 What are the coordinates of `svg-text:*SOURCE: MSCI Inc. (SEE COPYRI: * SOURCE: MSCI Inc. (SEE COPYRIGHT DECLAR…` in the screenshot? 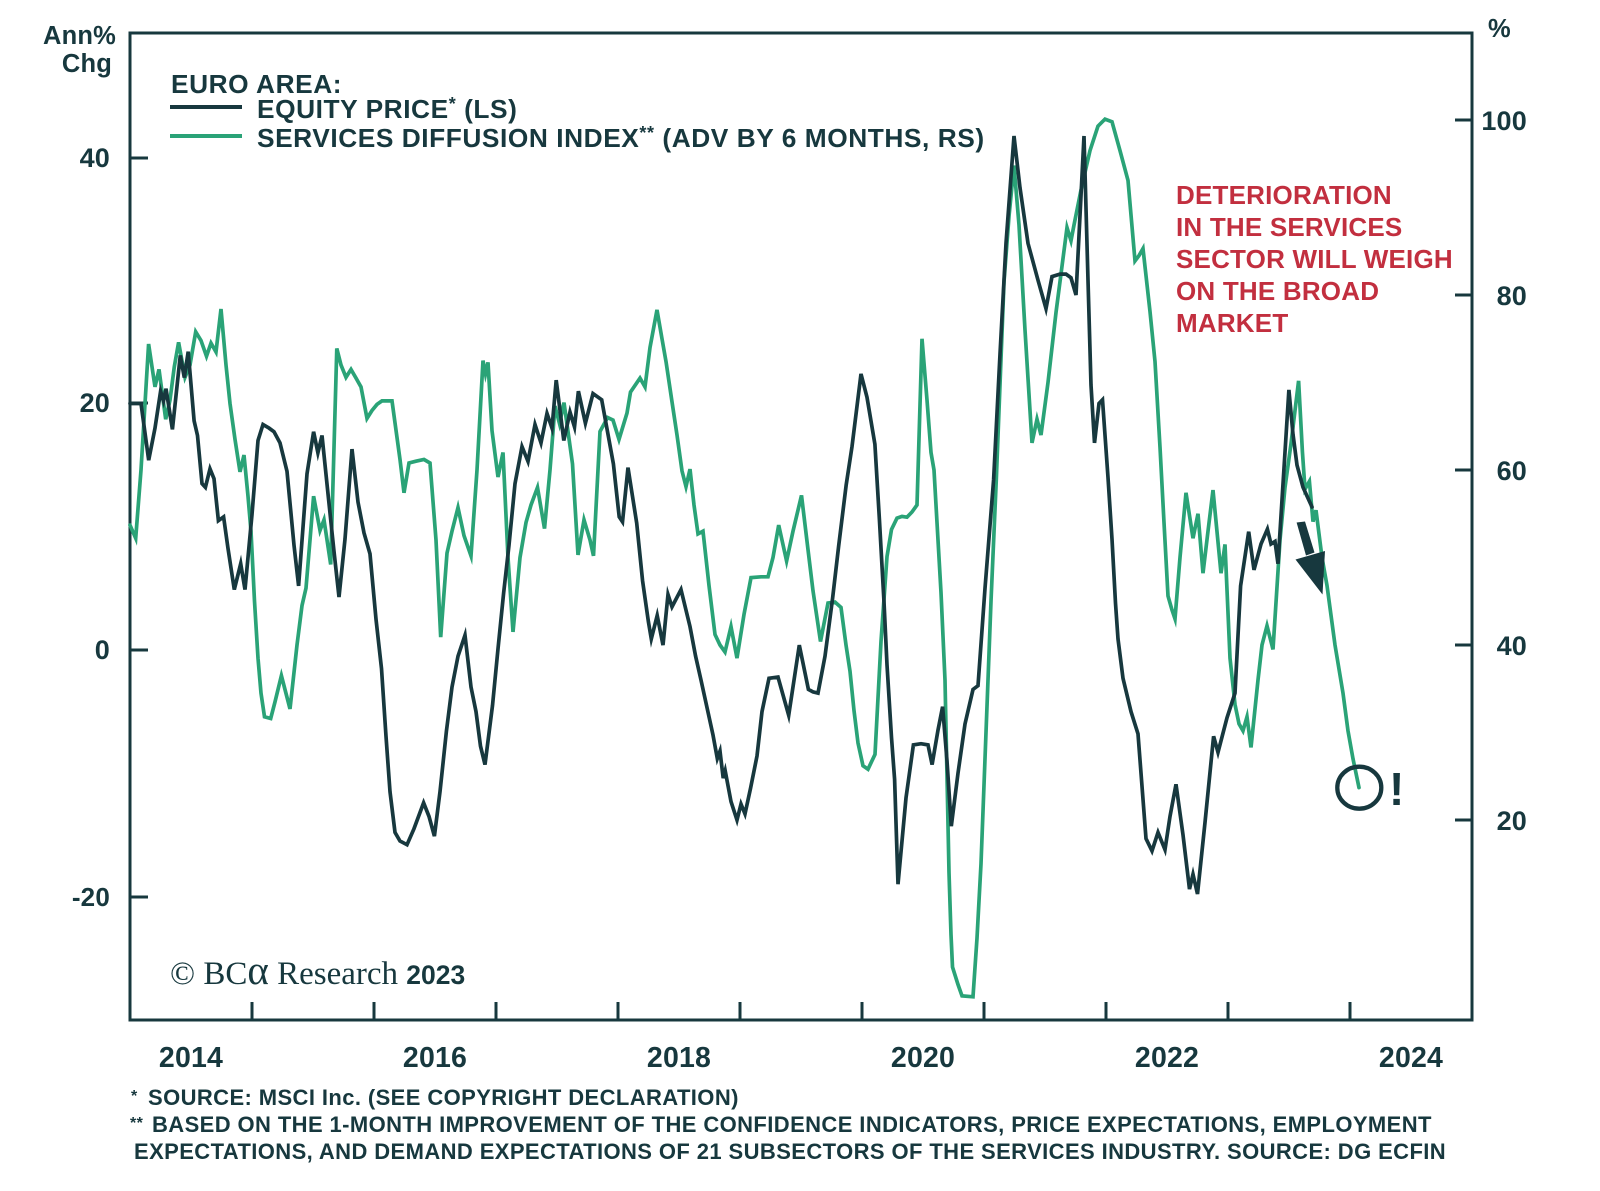 It's located at (435, 1097).